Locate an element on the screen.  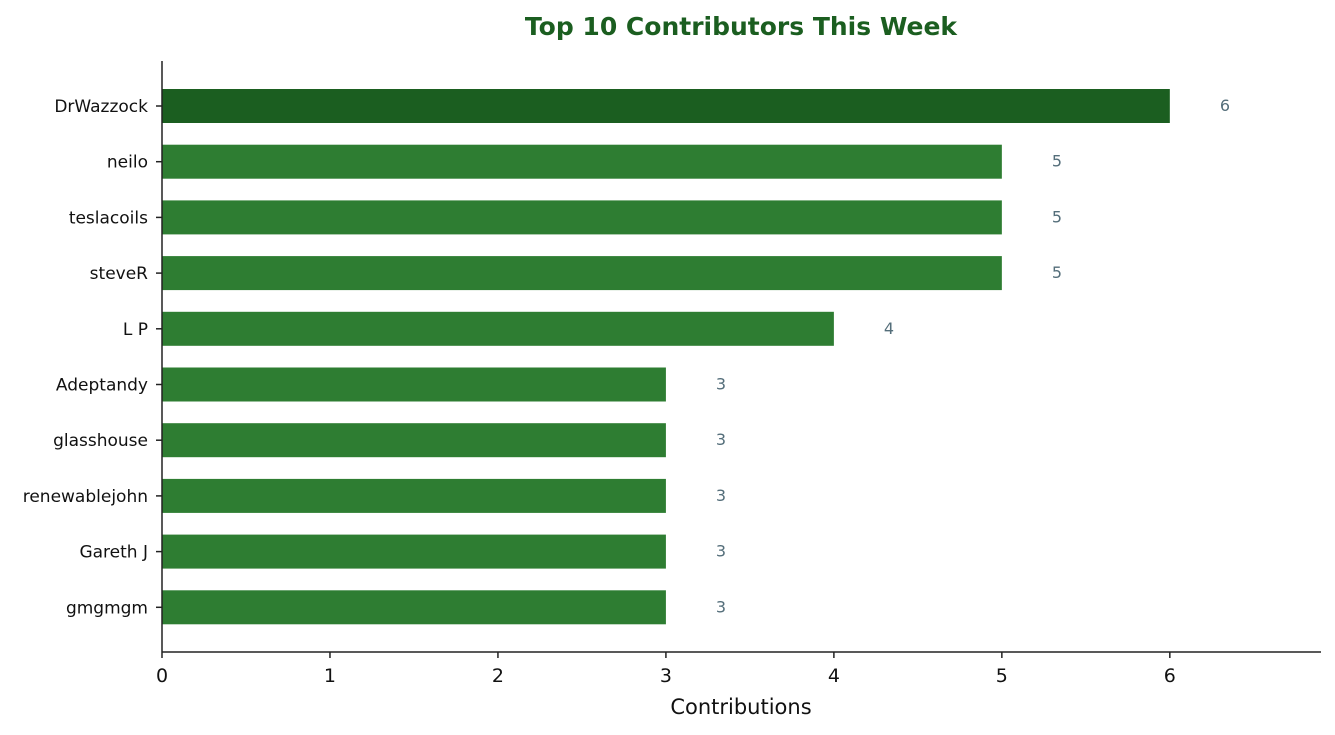
bar-l-p is located at coordinates (498, 328).